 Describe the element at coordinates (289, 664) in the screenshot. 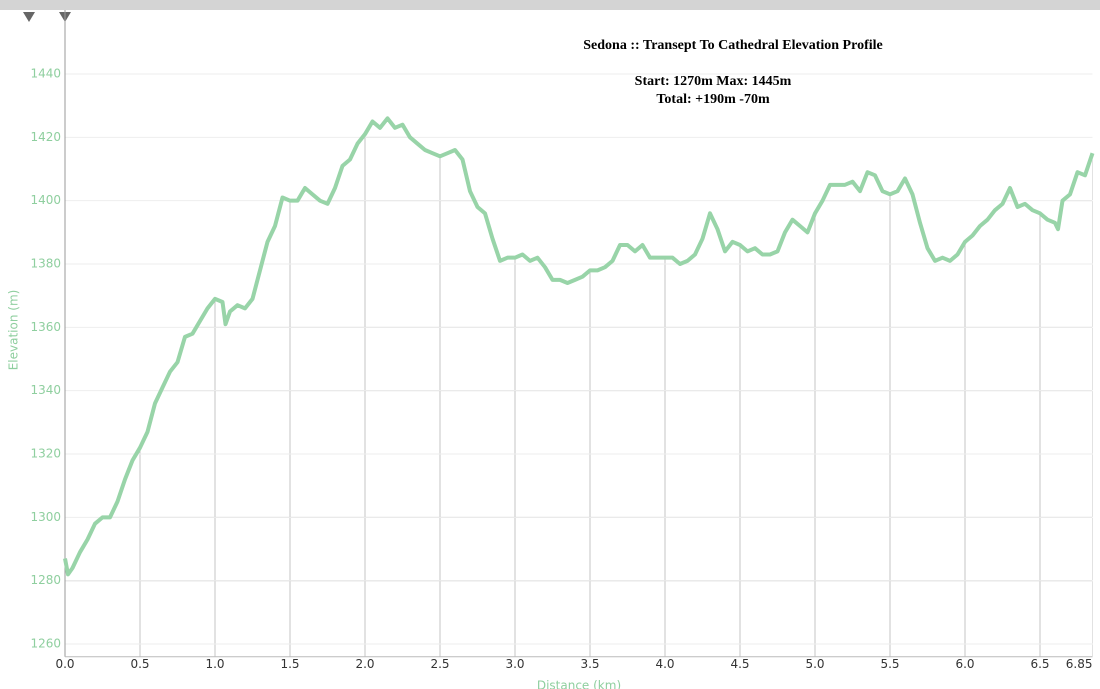

I see `x-tick-label: 1.5` at that location.